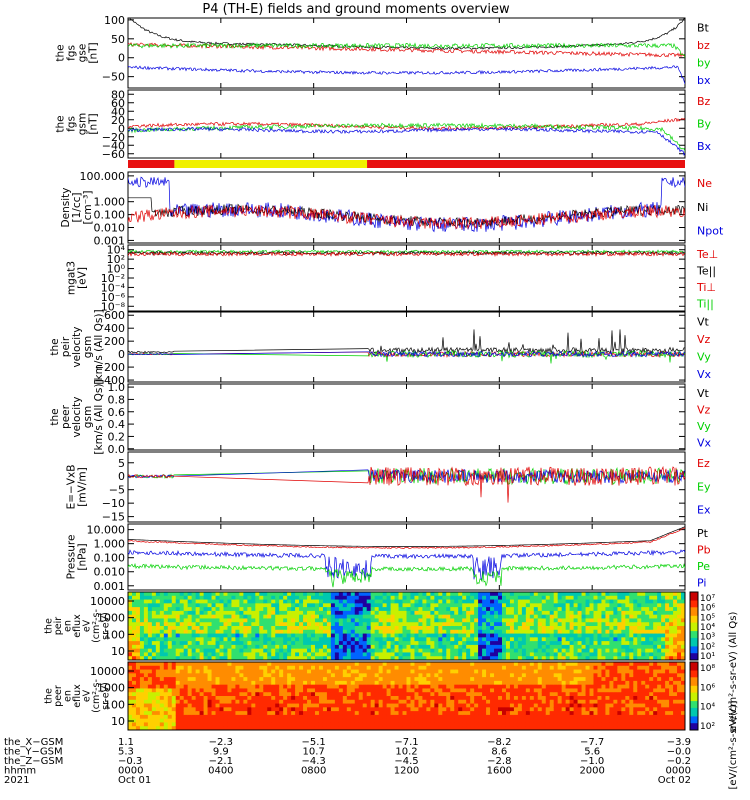 This screenshot has width=750, height=800. What do you see at coordinates (117, 490) in the screenshot?
I see `y-tick-label: −5` at bounding box center [117, 490].